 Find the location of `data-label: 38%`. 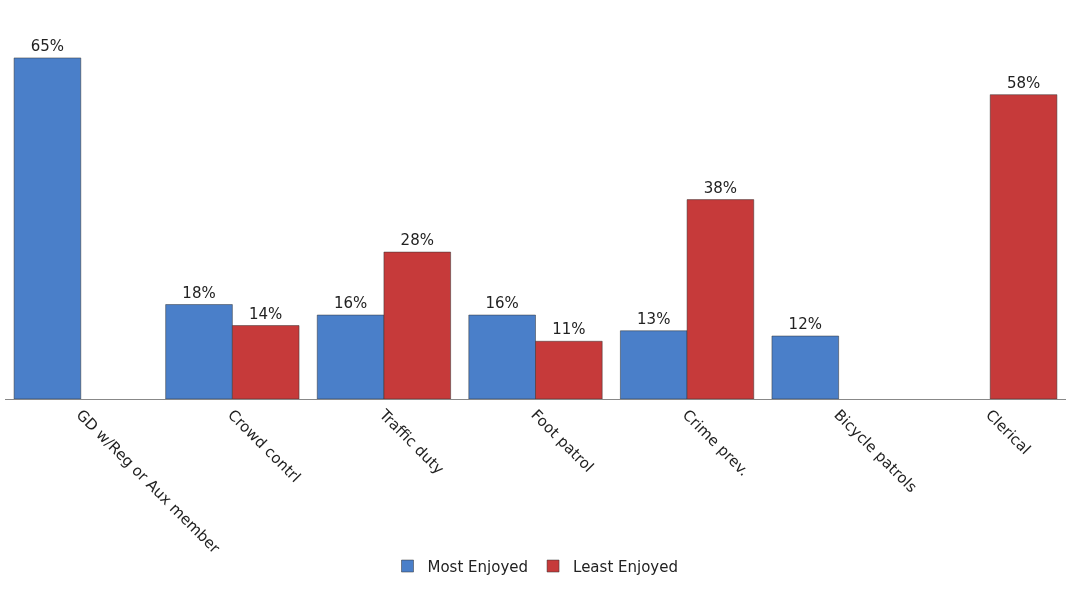

data-label: 38% is located at coordinates (720, 187).